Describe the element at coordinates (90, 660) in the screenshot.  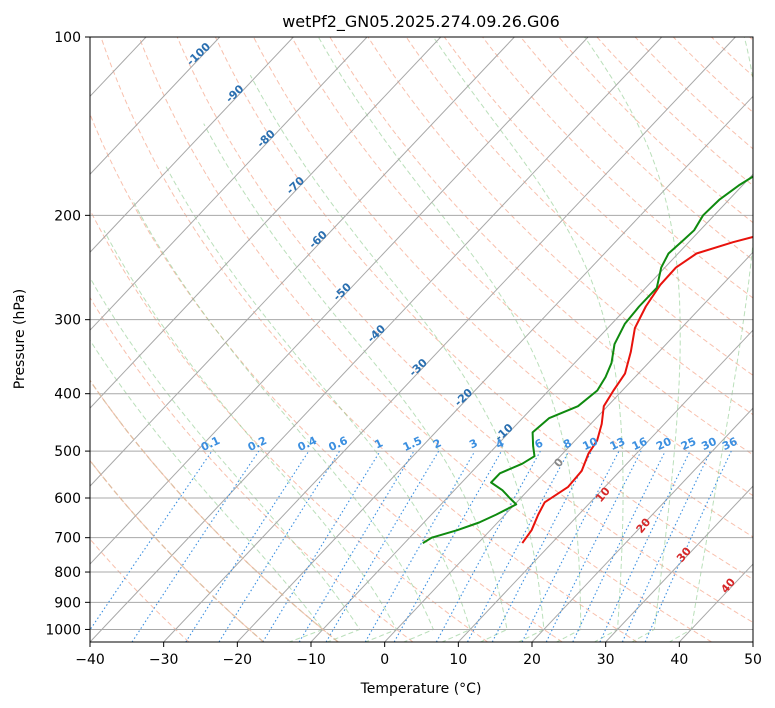
I see `x-tick-label: −40` at that location.